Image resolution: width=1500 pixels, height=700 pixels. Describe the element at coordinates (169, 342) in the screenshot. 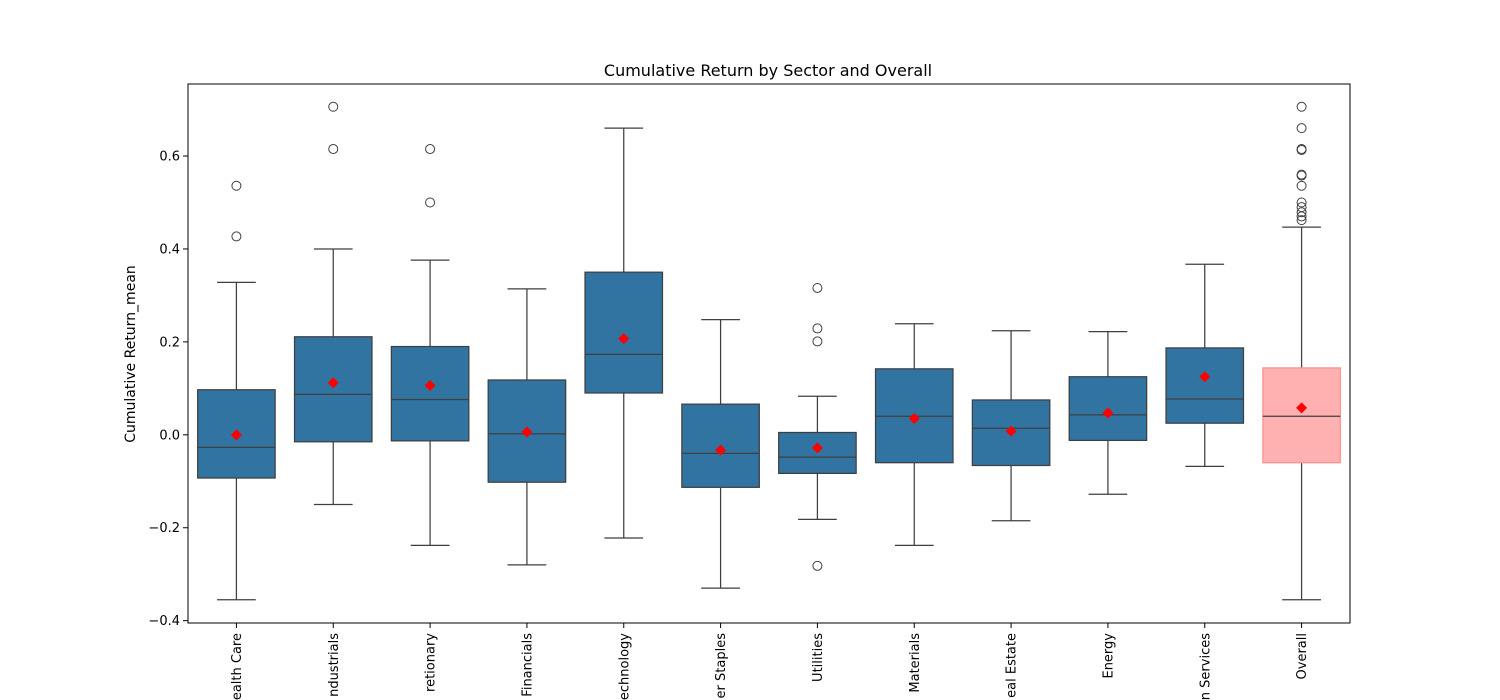

I see `y-tick-label: 0.2` at that location.